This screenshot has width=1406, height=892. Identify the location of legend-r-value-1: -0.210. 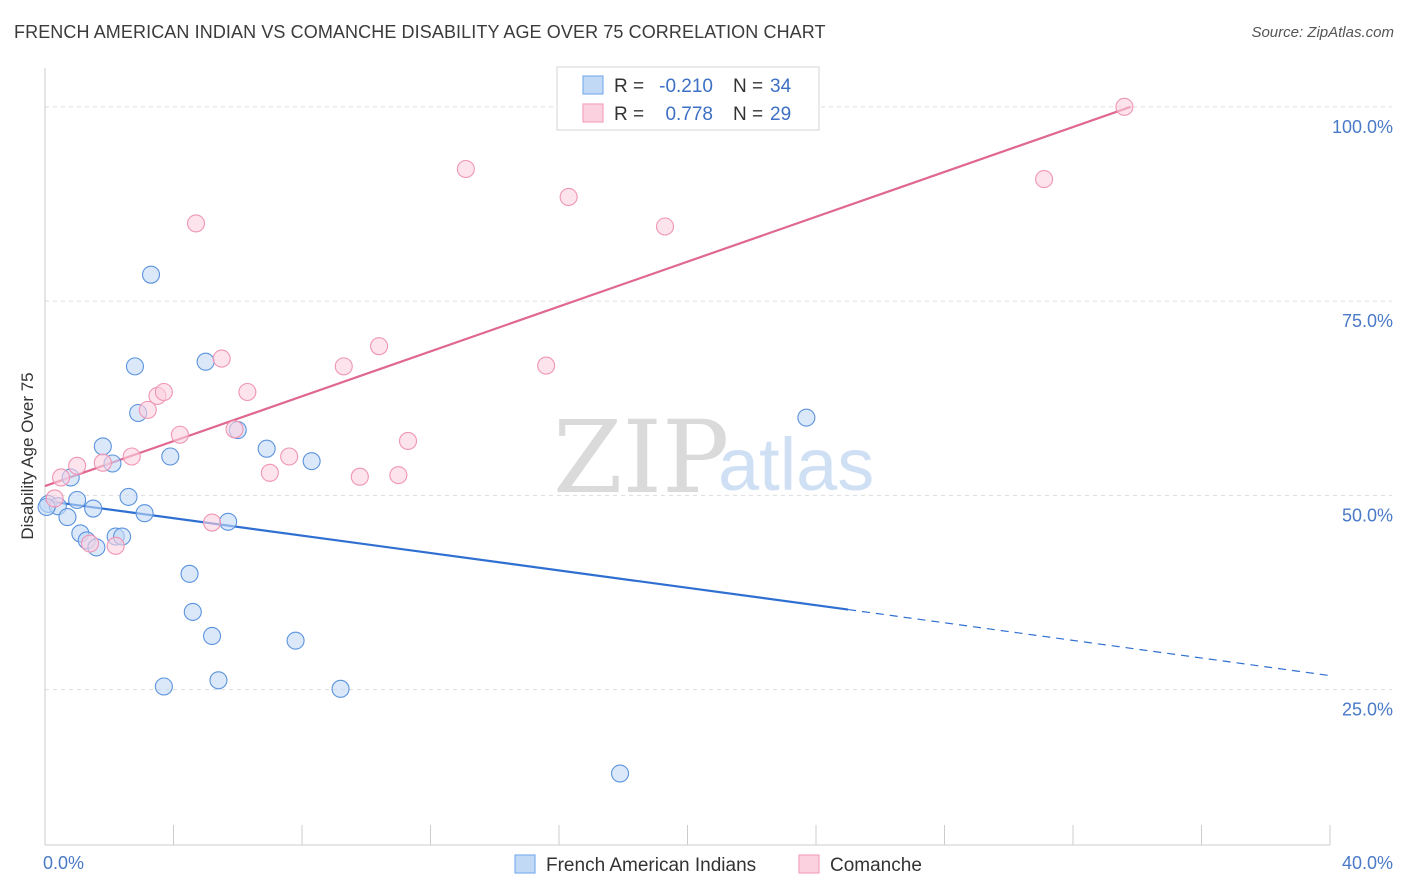
(686, 86).